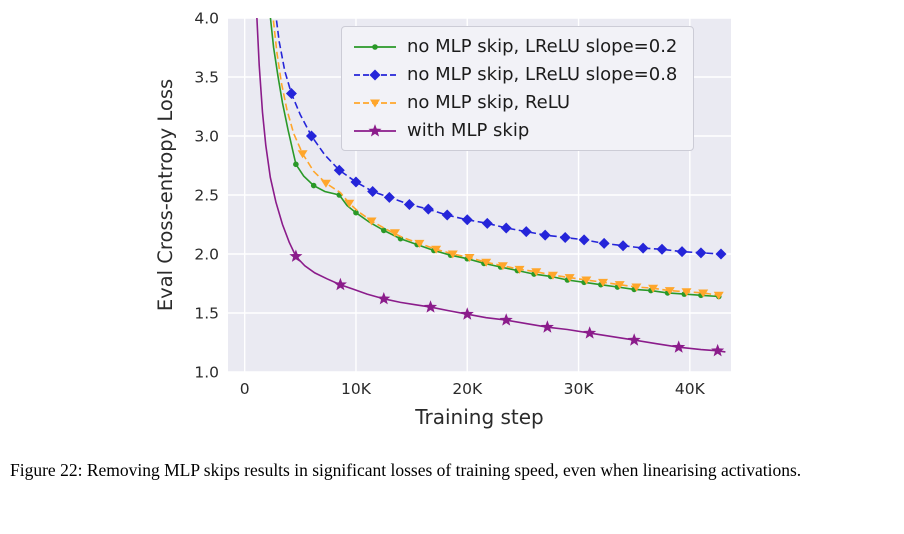 Image resolution: width=904 pixels, height=534 pixels. I want to click on legend-item-1: no MLP skip, LReLU slope=0.8, so click(514, 74).